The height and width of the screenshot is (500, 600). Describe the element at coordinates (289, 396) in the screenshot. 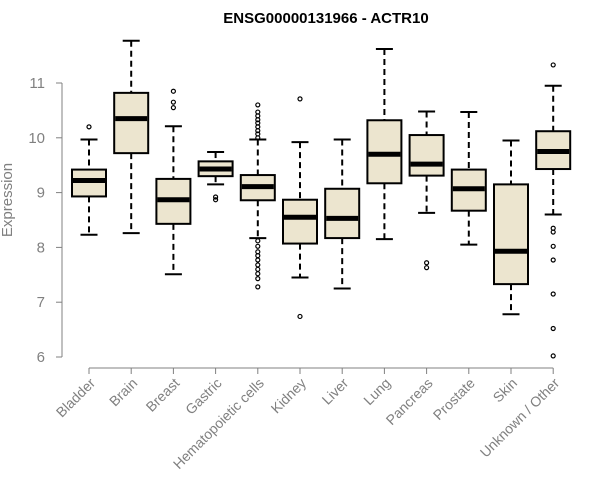

I see `x-tick-label: Kidney` at that location.